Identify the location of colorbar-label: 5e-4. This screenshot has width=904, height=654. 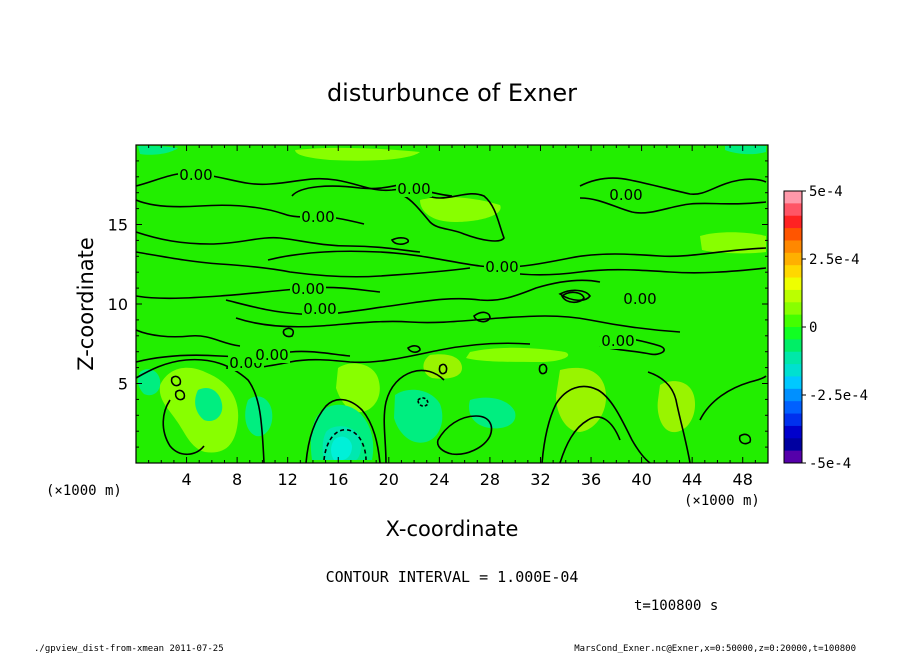
(826, 192).